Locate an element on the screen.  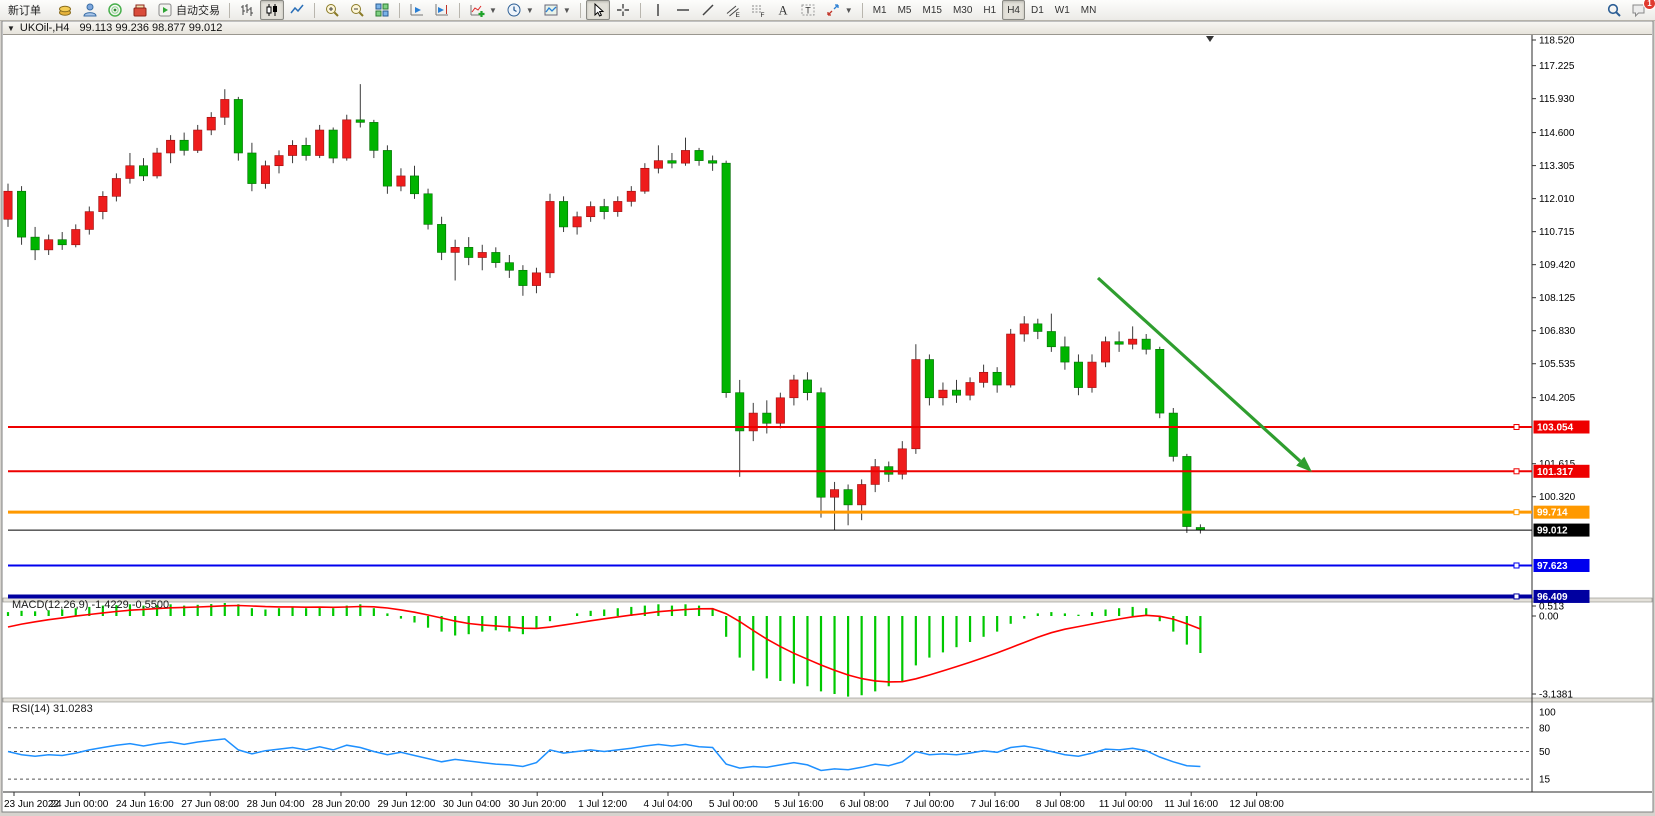
svg-text: 12 Jul 08:00 is located at coordinates (1256, 804).